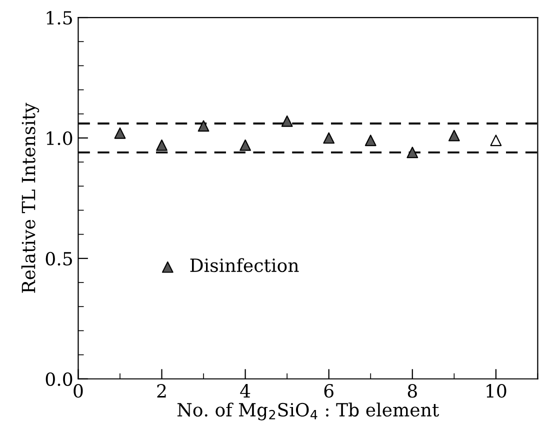  What do you see at coordinates (496, 391) in the screenshot?
I see `x-tick-label: 10` at bounding box center [496, 391].